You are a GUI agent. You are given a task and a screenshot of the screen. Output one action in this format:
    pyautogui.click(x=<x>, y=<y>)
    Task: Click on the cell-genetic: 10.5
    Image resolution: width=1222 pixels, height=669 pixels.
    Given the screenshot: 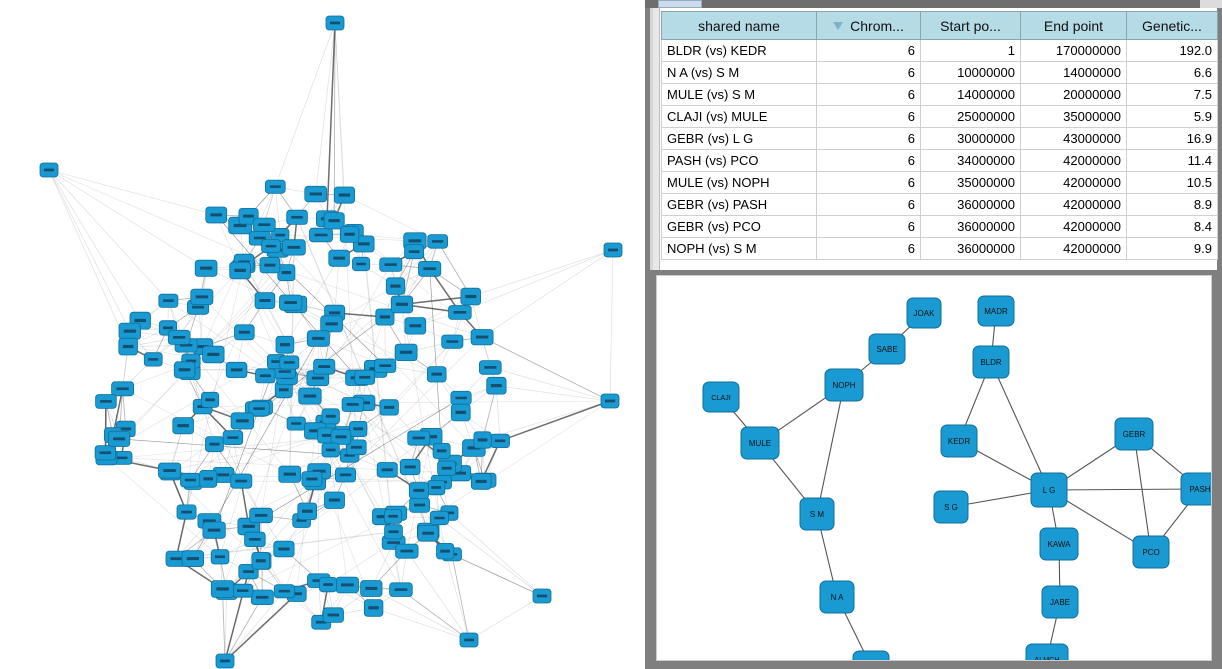 What is the action you would take?
    pyautogui.click(x=1172, y=182)
    